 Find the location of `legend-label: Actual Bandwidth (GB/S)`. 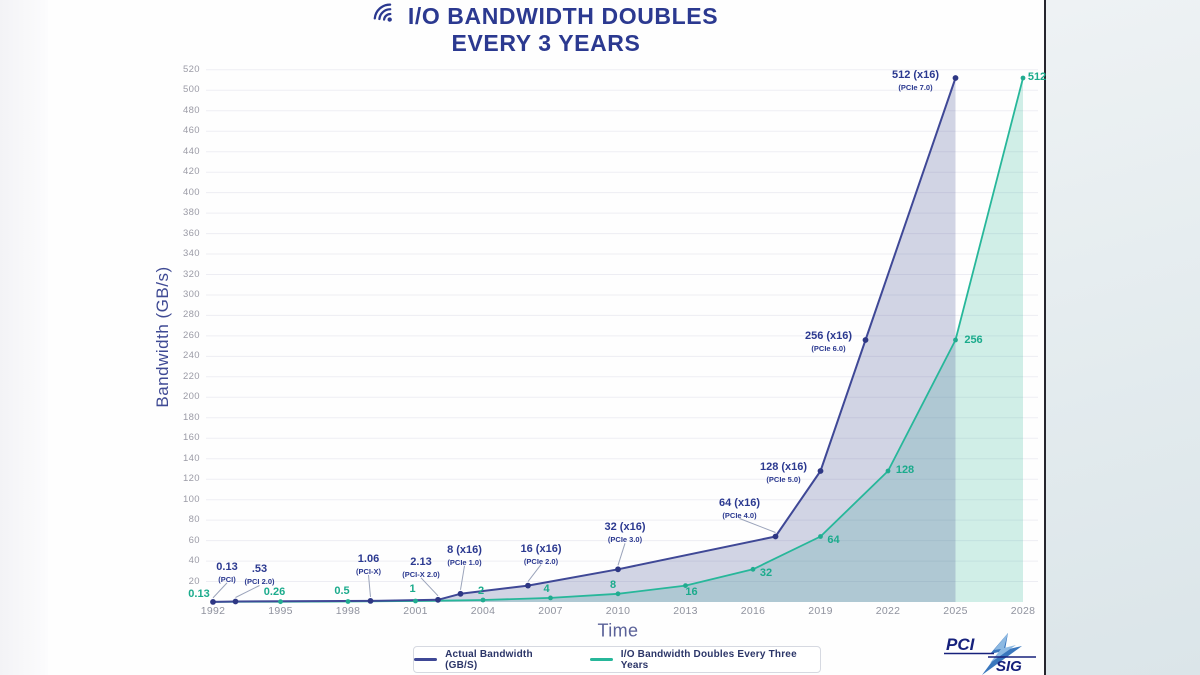

legend-label: Actual Bandwidth (GB/S) is located at coordinates (489, 659).